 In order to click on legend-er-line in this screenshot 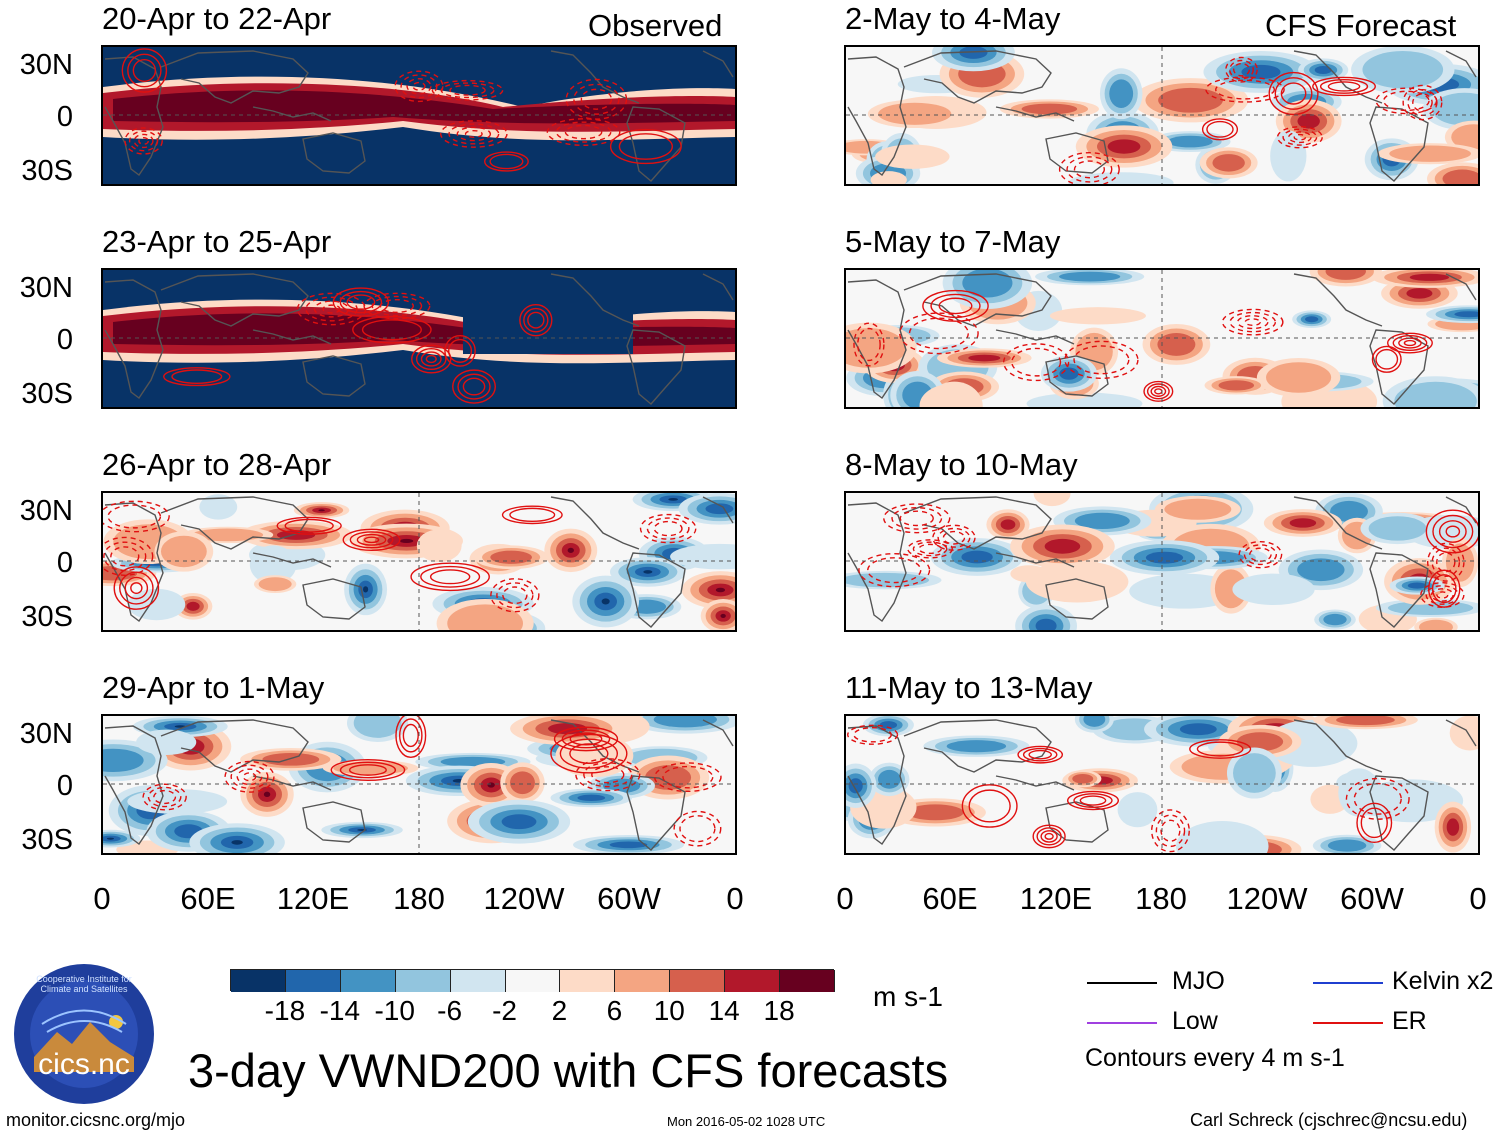, I will do `click(1348, 1023)`.